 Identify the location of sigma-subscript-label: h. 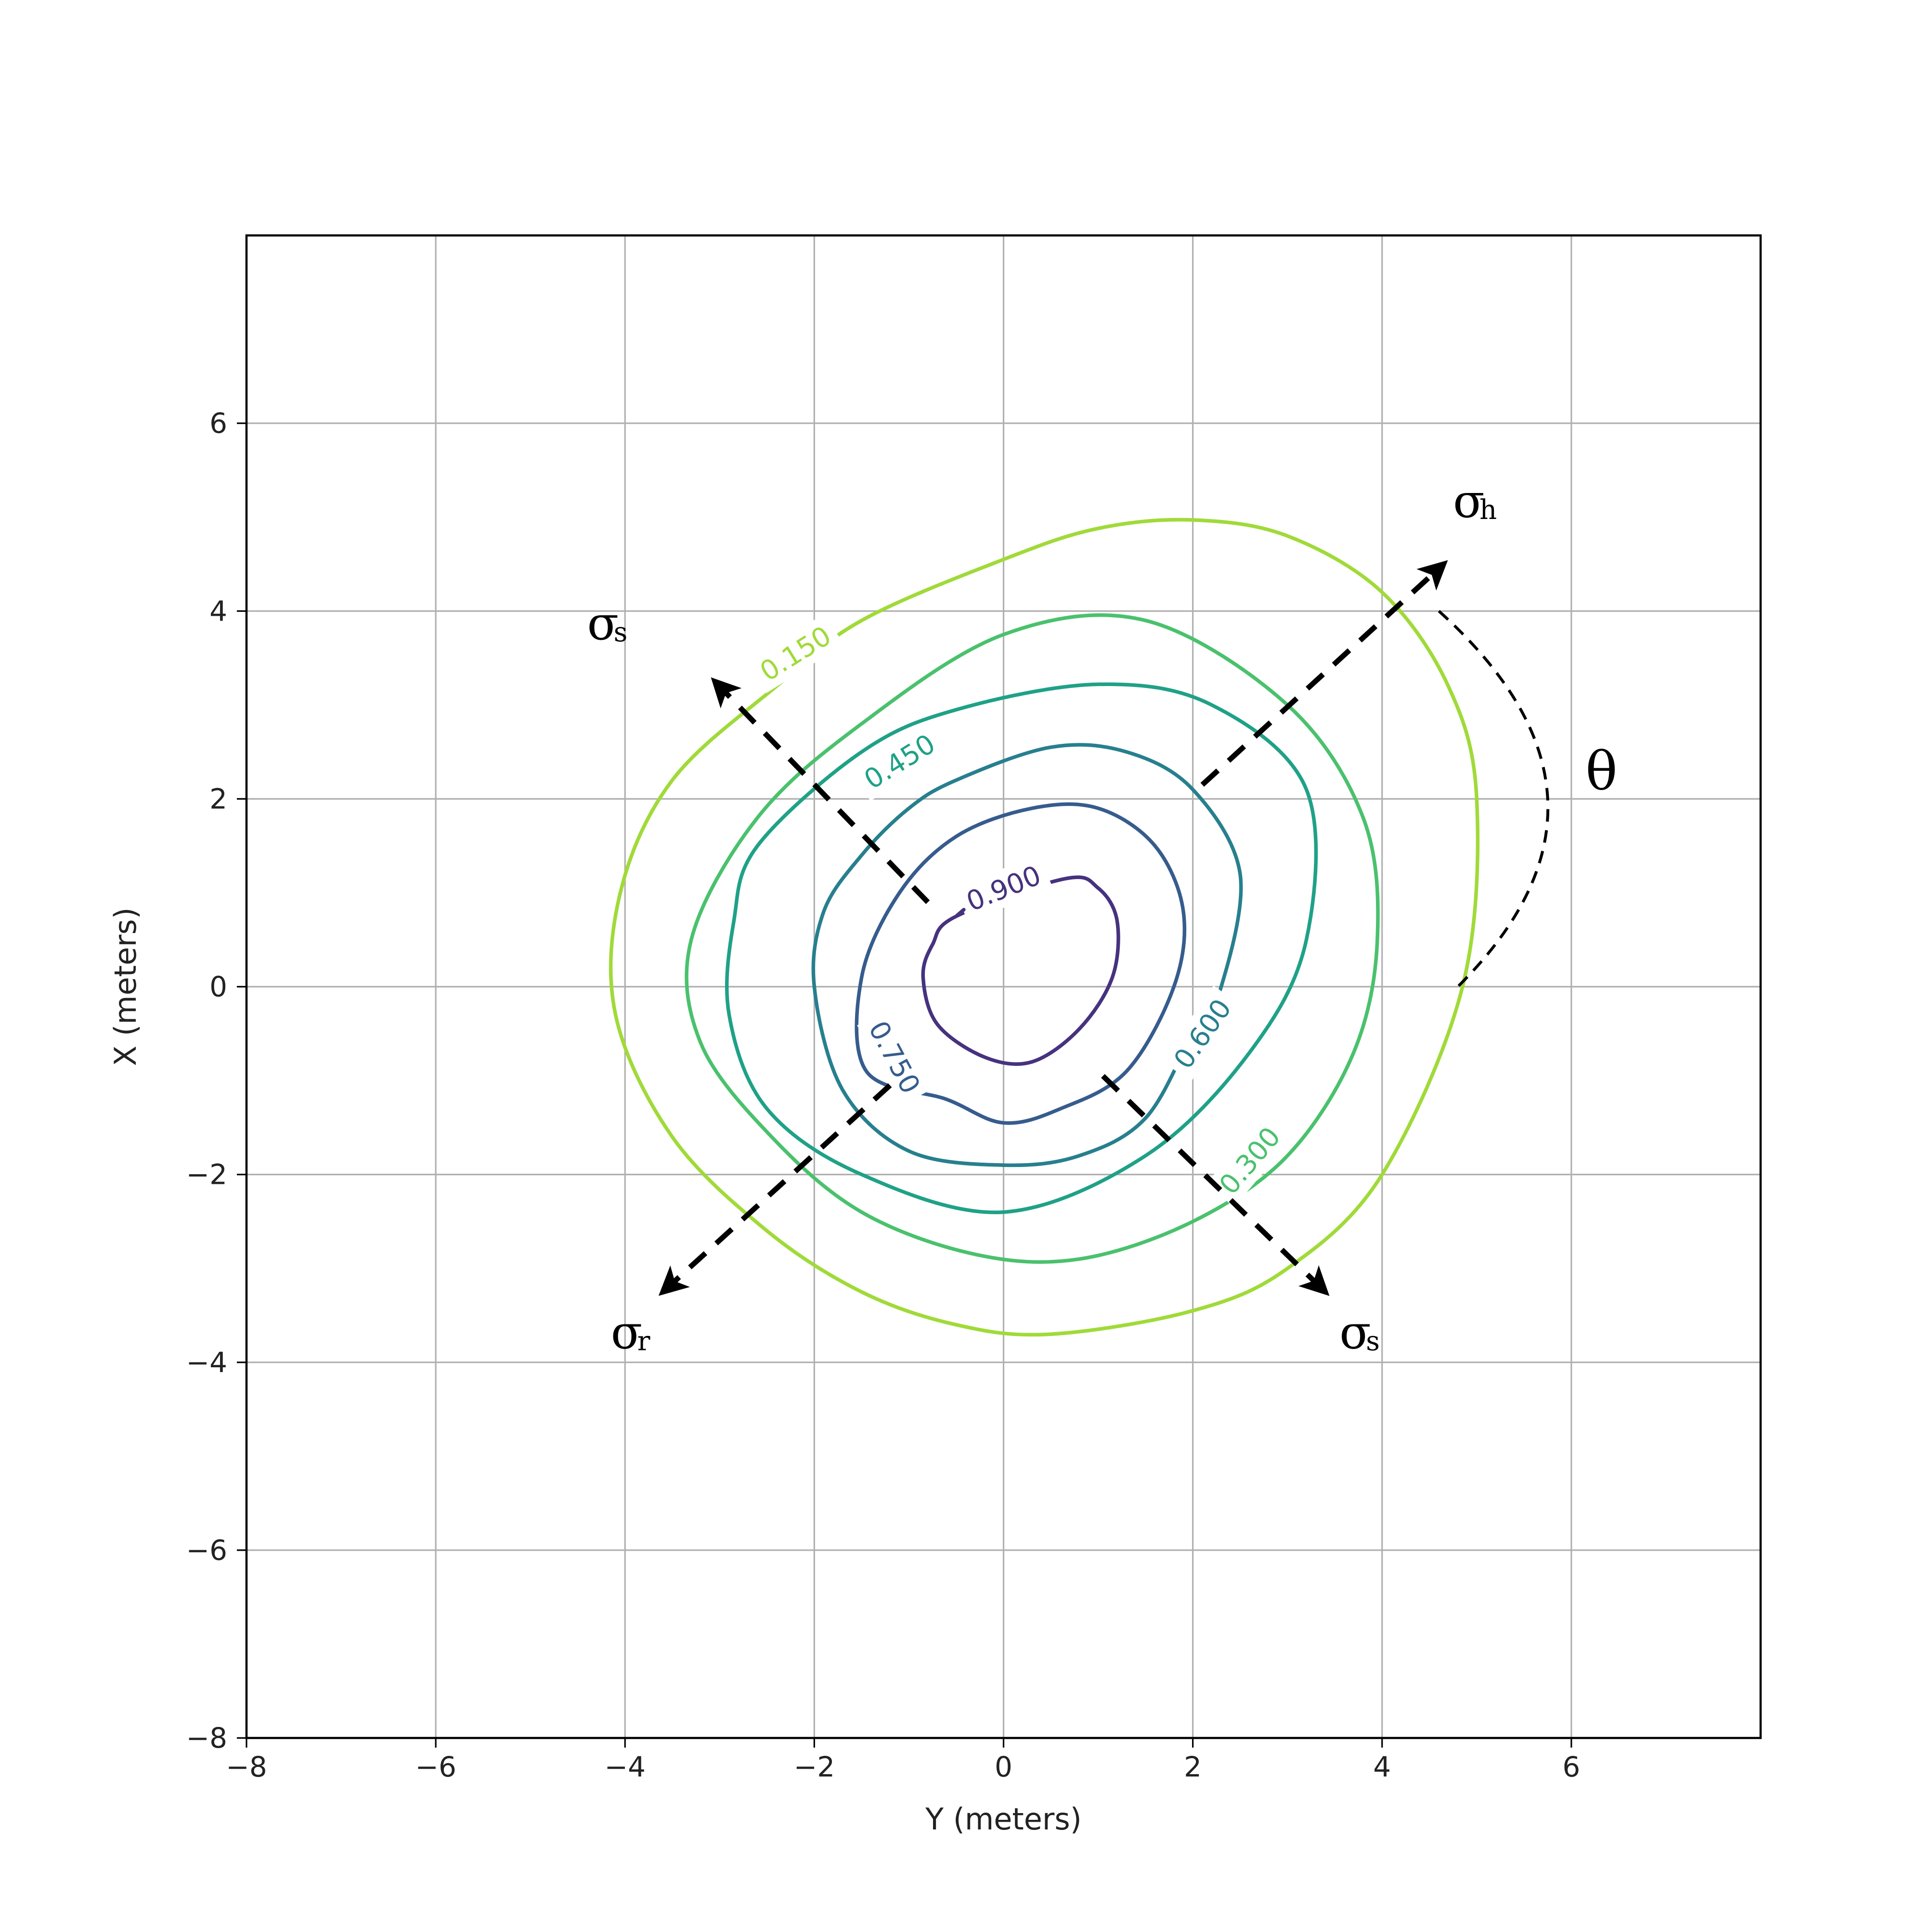
(1488, 510).